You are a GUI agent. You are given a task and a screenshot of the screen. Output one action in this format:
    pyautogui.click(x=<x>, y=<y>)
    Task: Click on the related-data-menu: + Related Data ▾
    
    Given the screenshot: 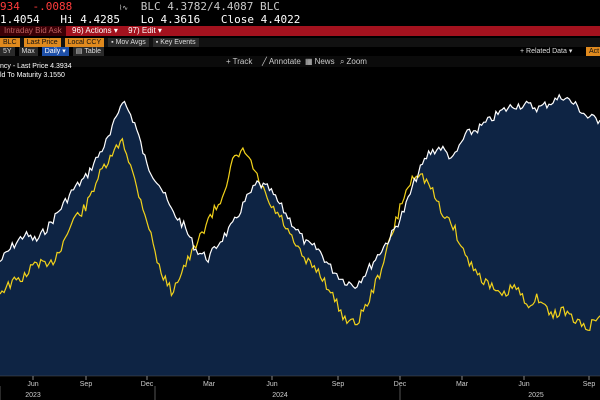 What is the action you would take?
    pyautogui.click(x=546, y=51)
    